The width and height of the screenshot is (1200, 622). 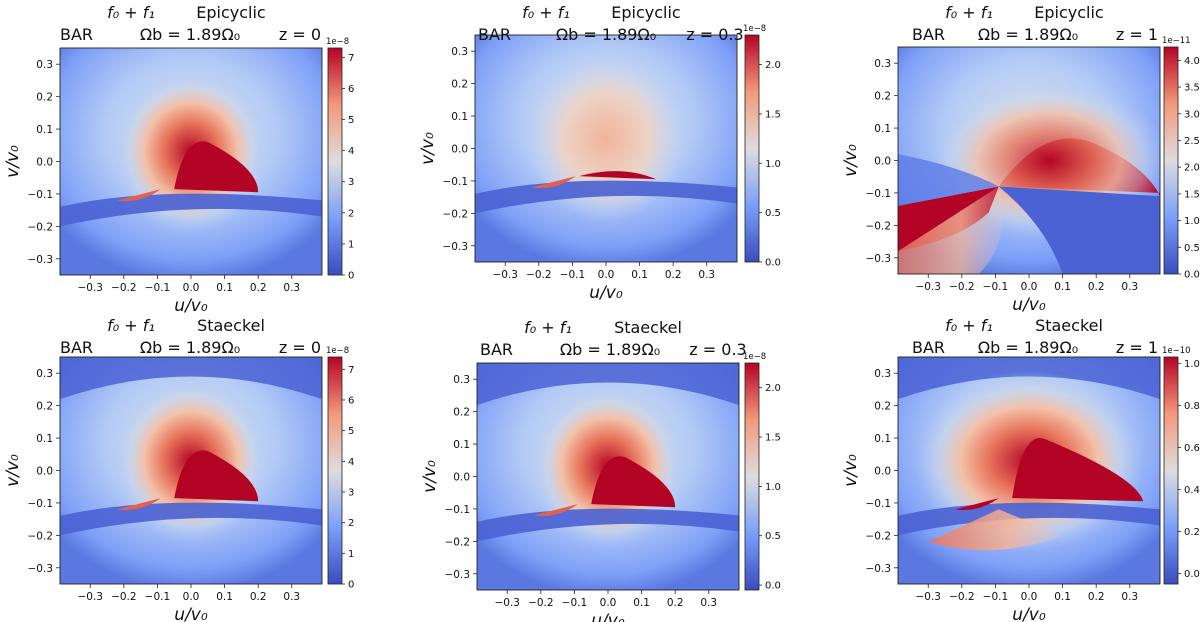 I want to click on colorbar-tick-label: 2, so click(x=351, y=213).